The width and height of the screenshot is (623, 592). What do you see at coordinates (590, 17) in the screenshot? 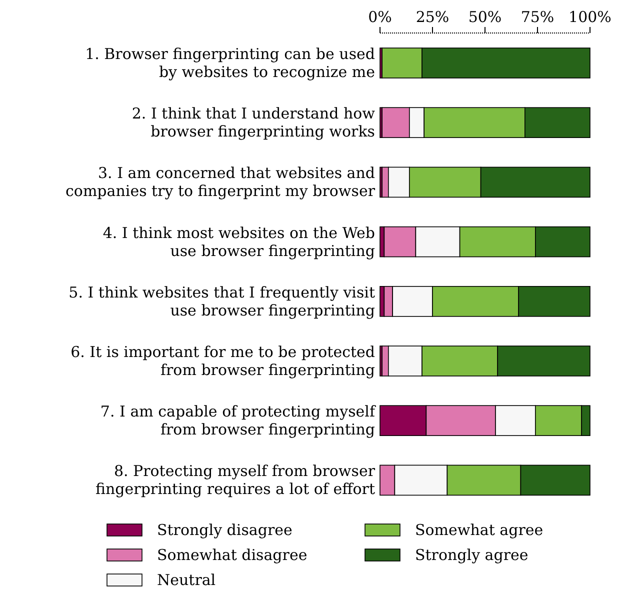
I see `x-tick-label: 100%` at bounding box center [590, 17].